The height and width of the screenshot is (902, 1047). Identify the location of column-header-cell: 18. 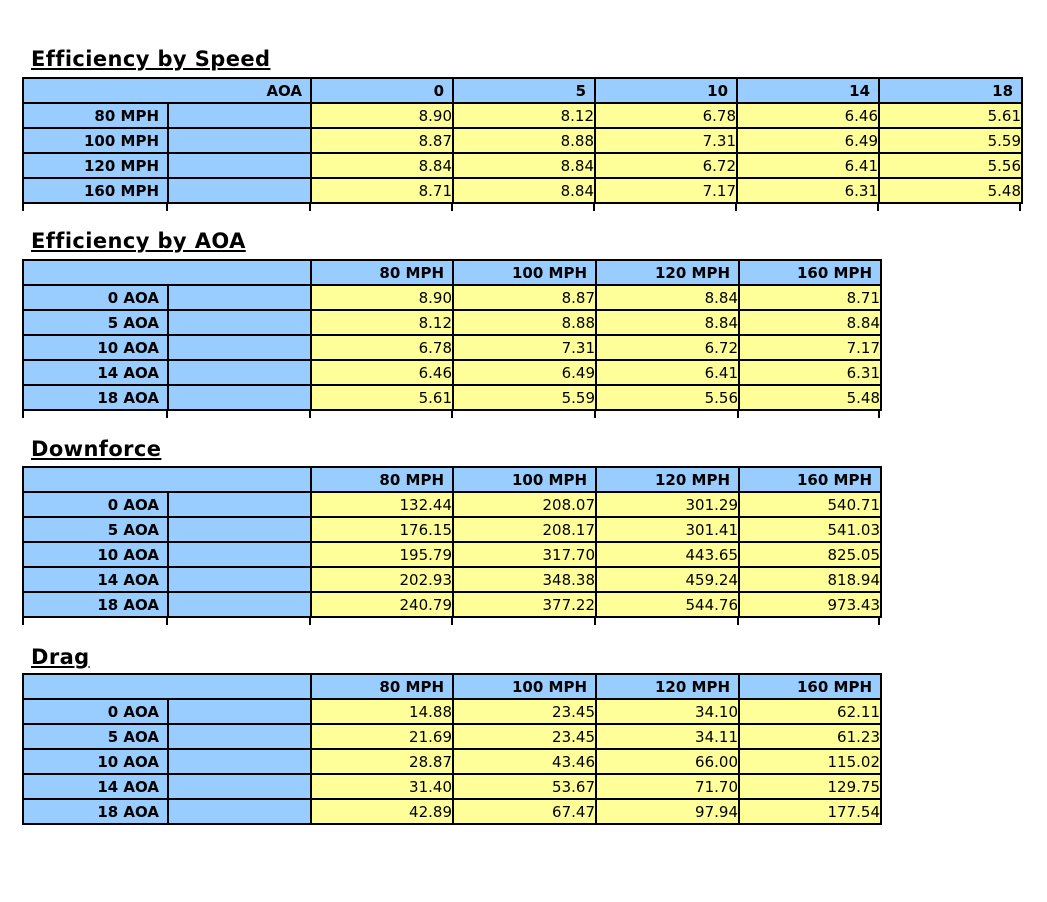
(951, 90).